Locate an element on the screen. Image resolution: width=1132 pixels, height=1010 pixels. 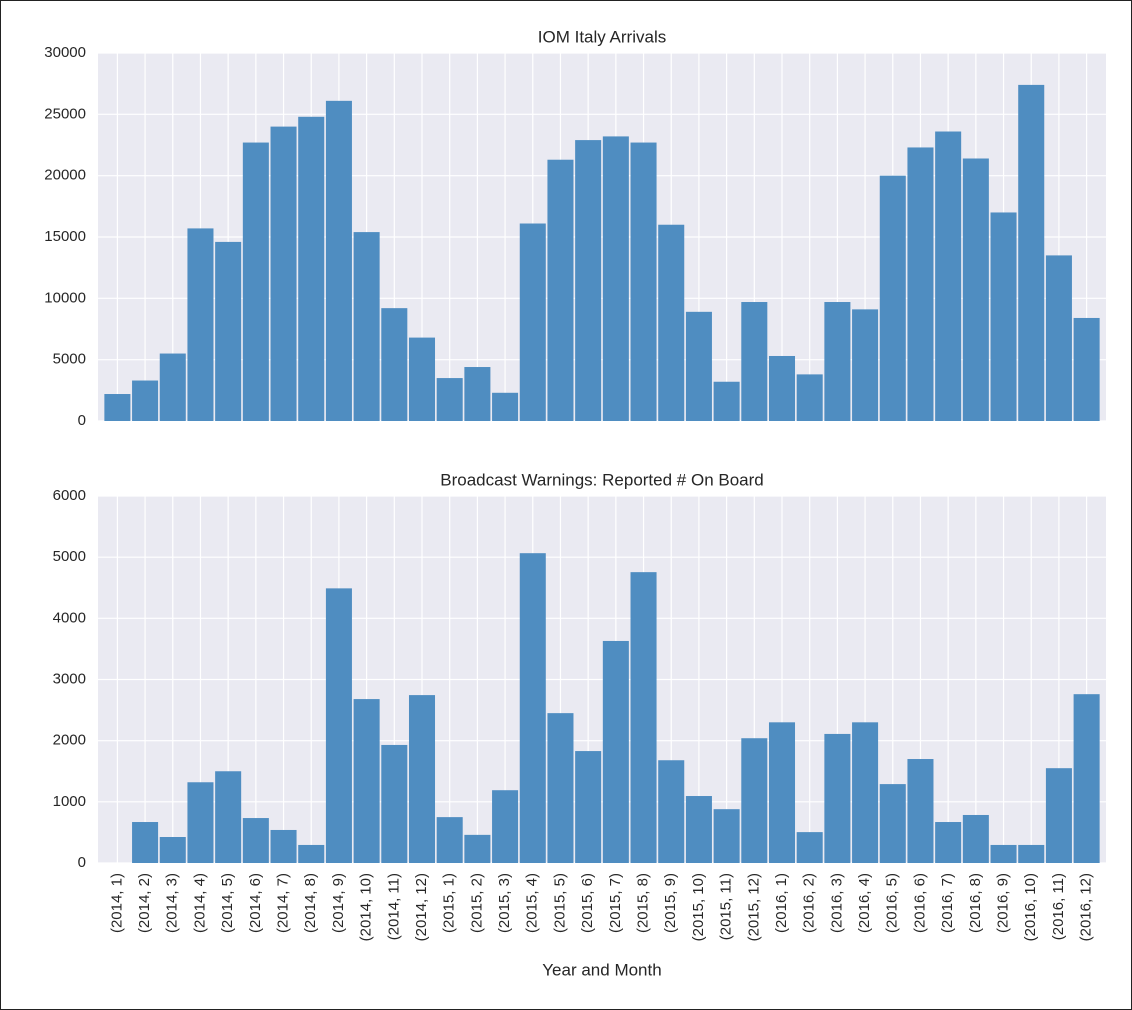
y-tick-label: 4000 is located at coordinates (69, 617).